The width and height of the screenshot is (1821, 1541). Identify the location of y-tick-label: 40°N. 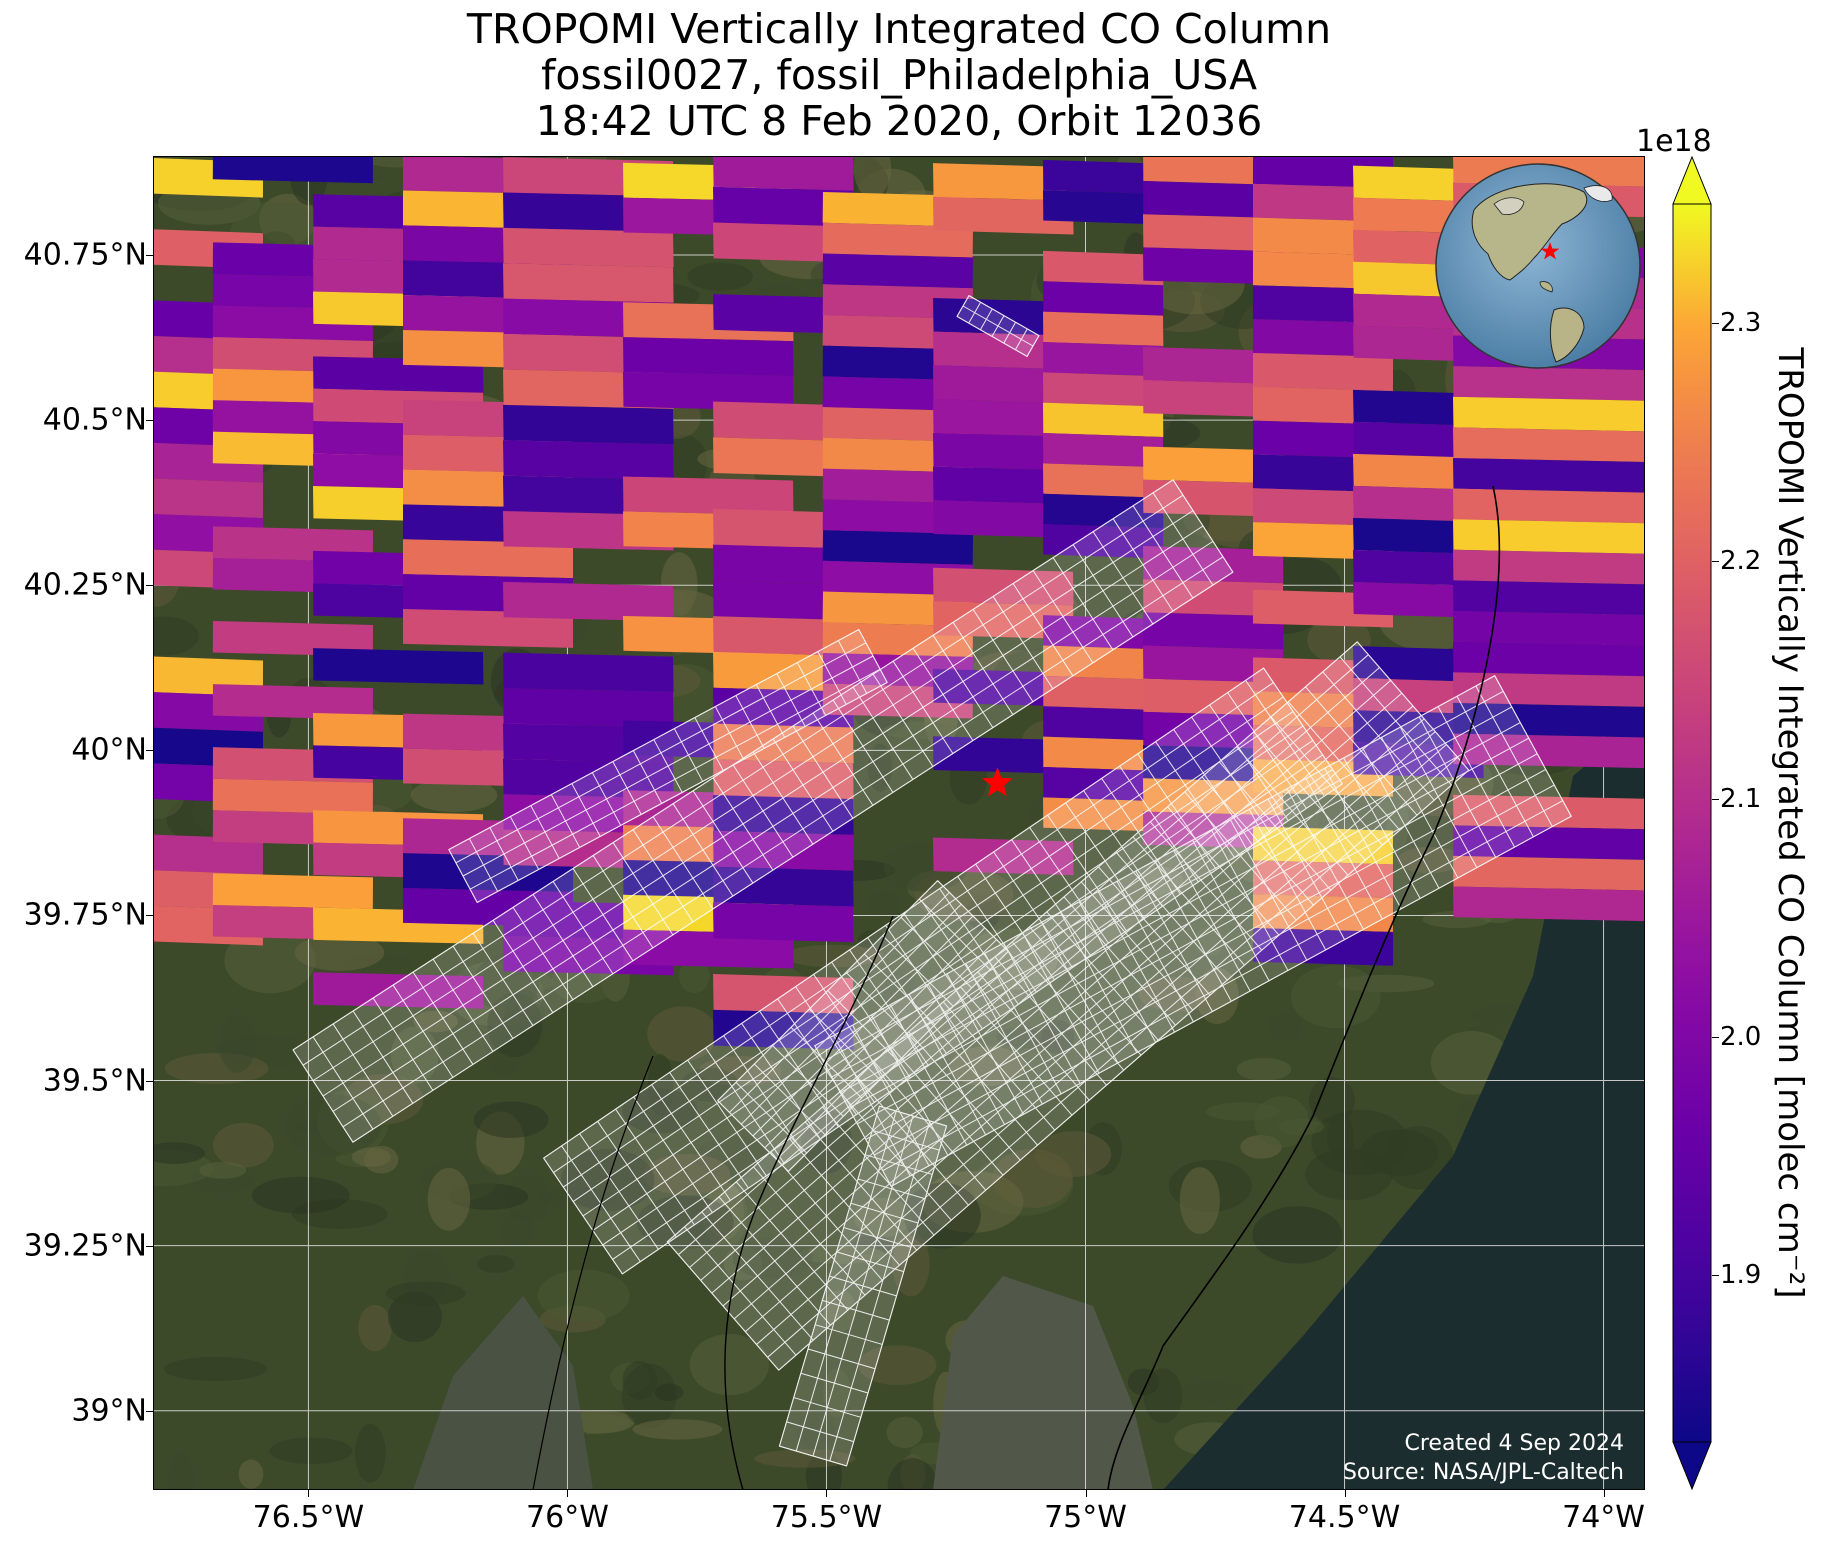
(109, 750).